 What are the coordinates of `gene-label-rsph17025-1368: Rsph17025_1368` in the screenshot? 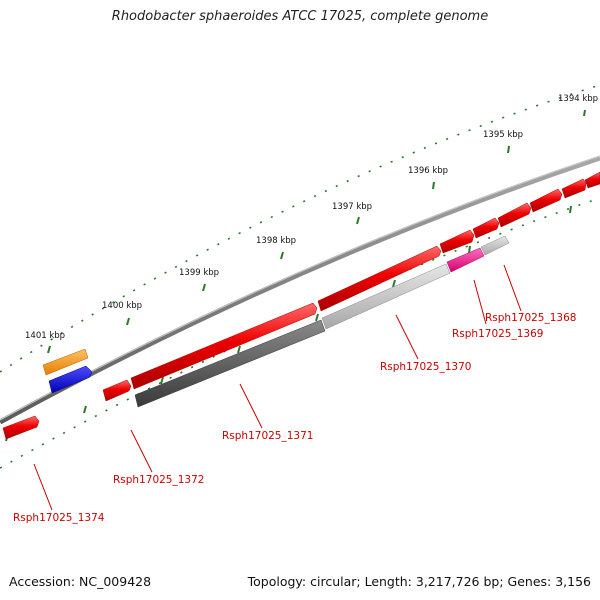 It's located at (530, 318).